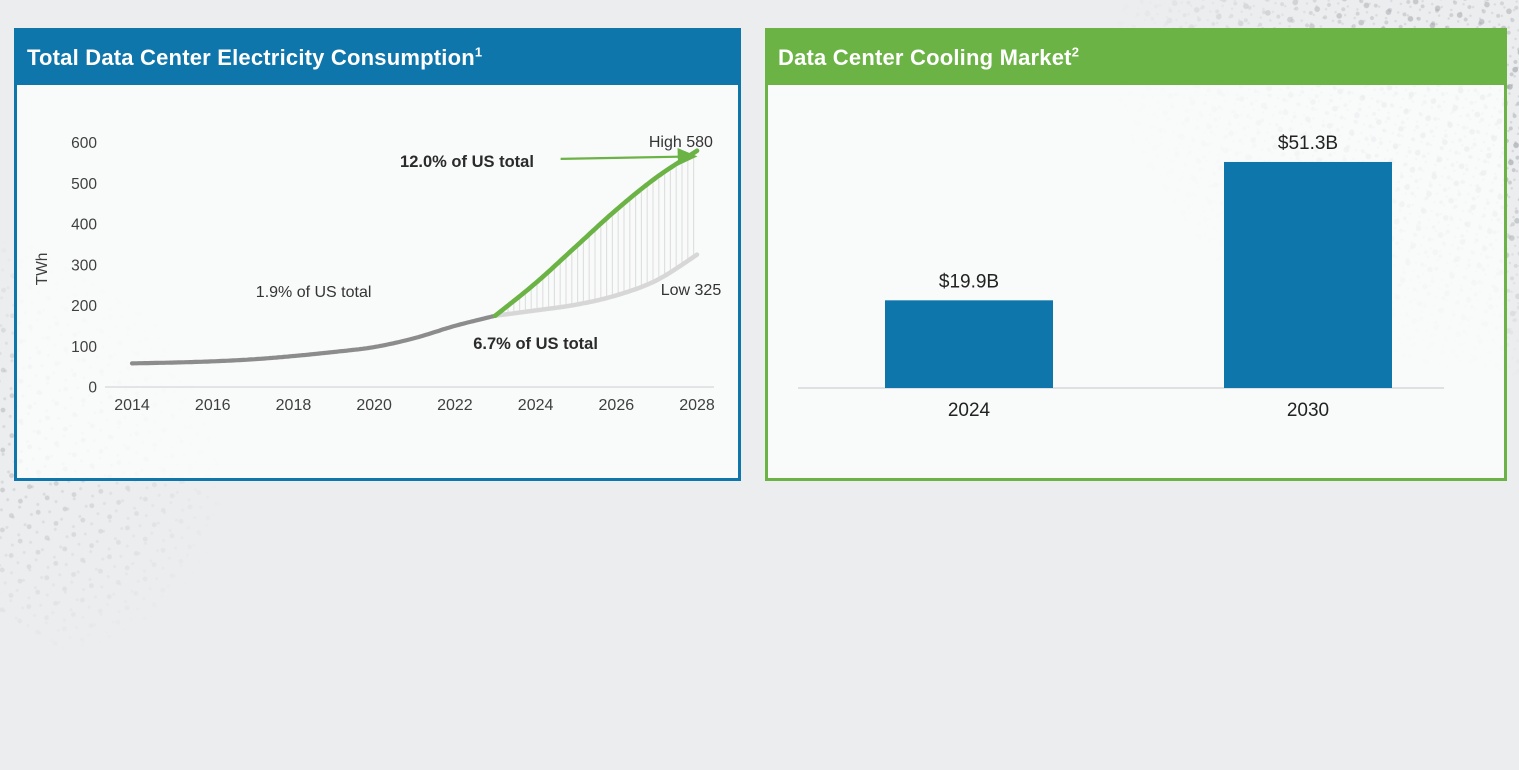  What do you see at coordinates (374, 405) in the screenshot?
I see `x-axis-tick-label: 2020` at bounding box center [374, 405].